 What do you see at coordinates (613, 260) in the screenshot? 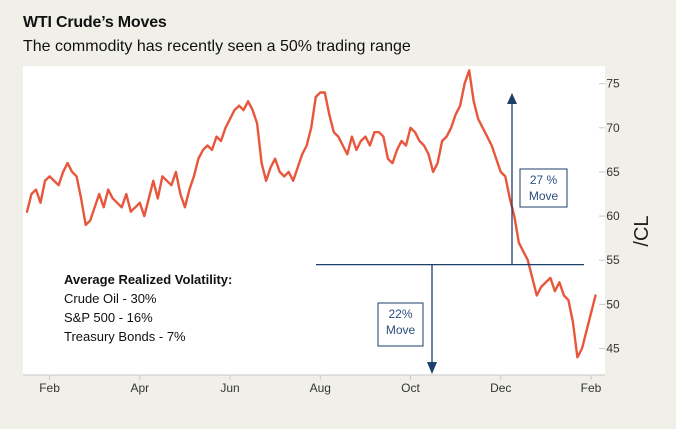
I see `y-tick-label: 55` at bounding box center [613, 260].